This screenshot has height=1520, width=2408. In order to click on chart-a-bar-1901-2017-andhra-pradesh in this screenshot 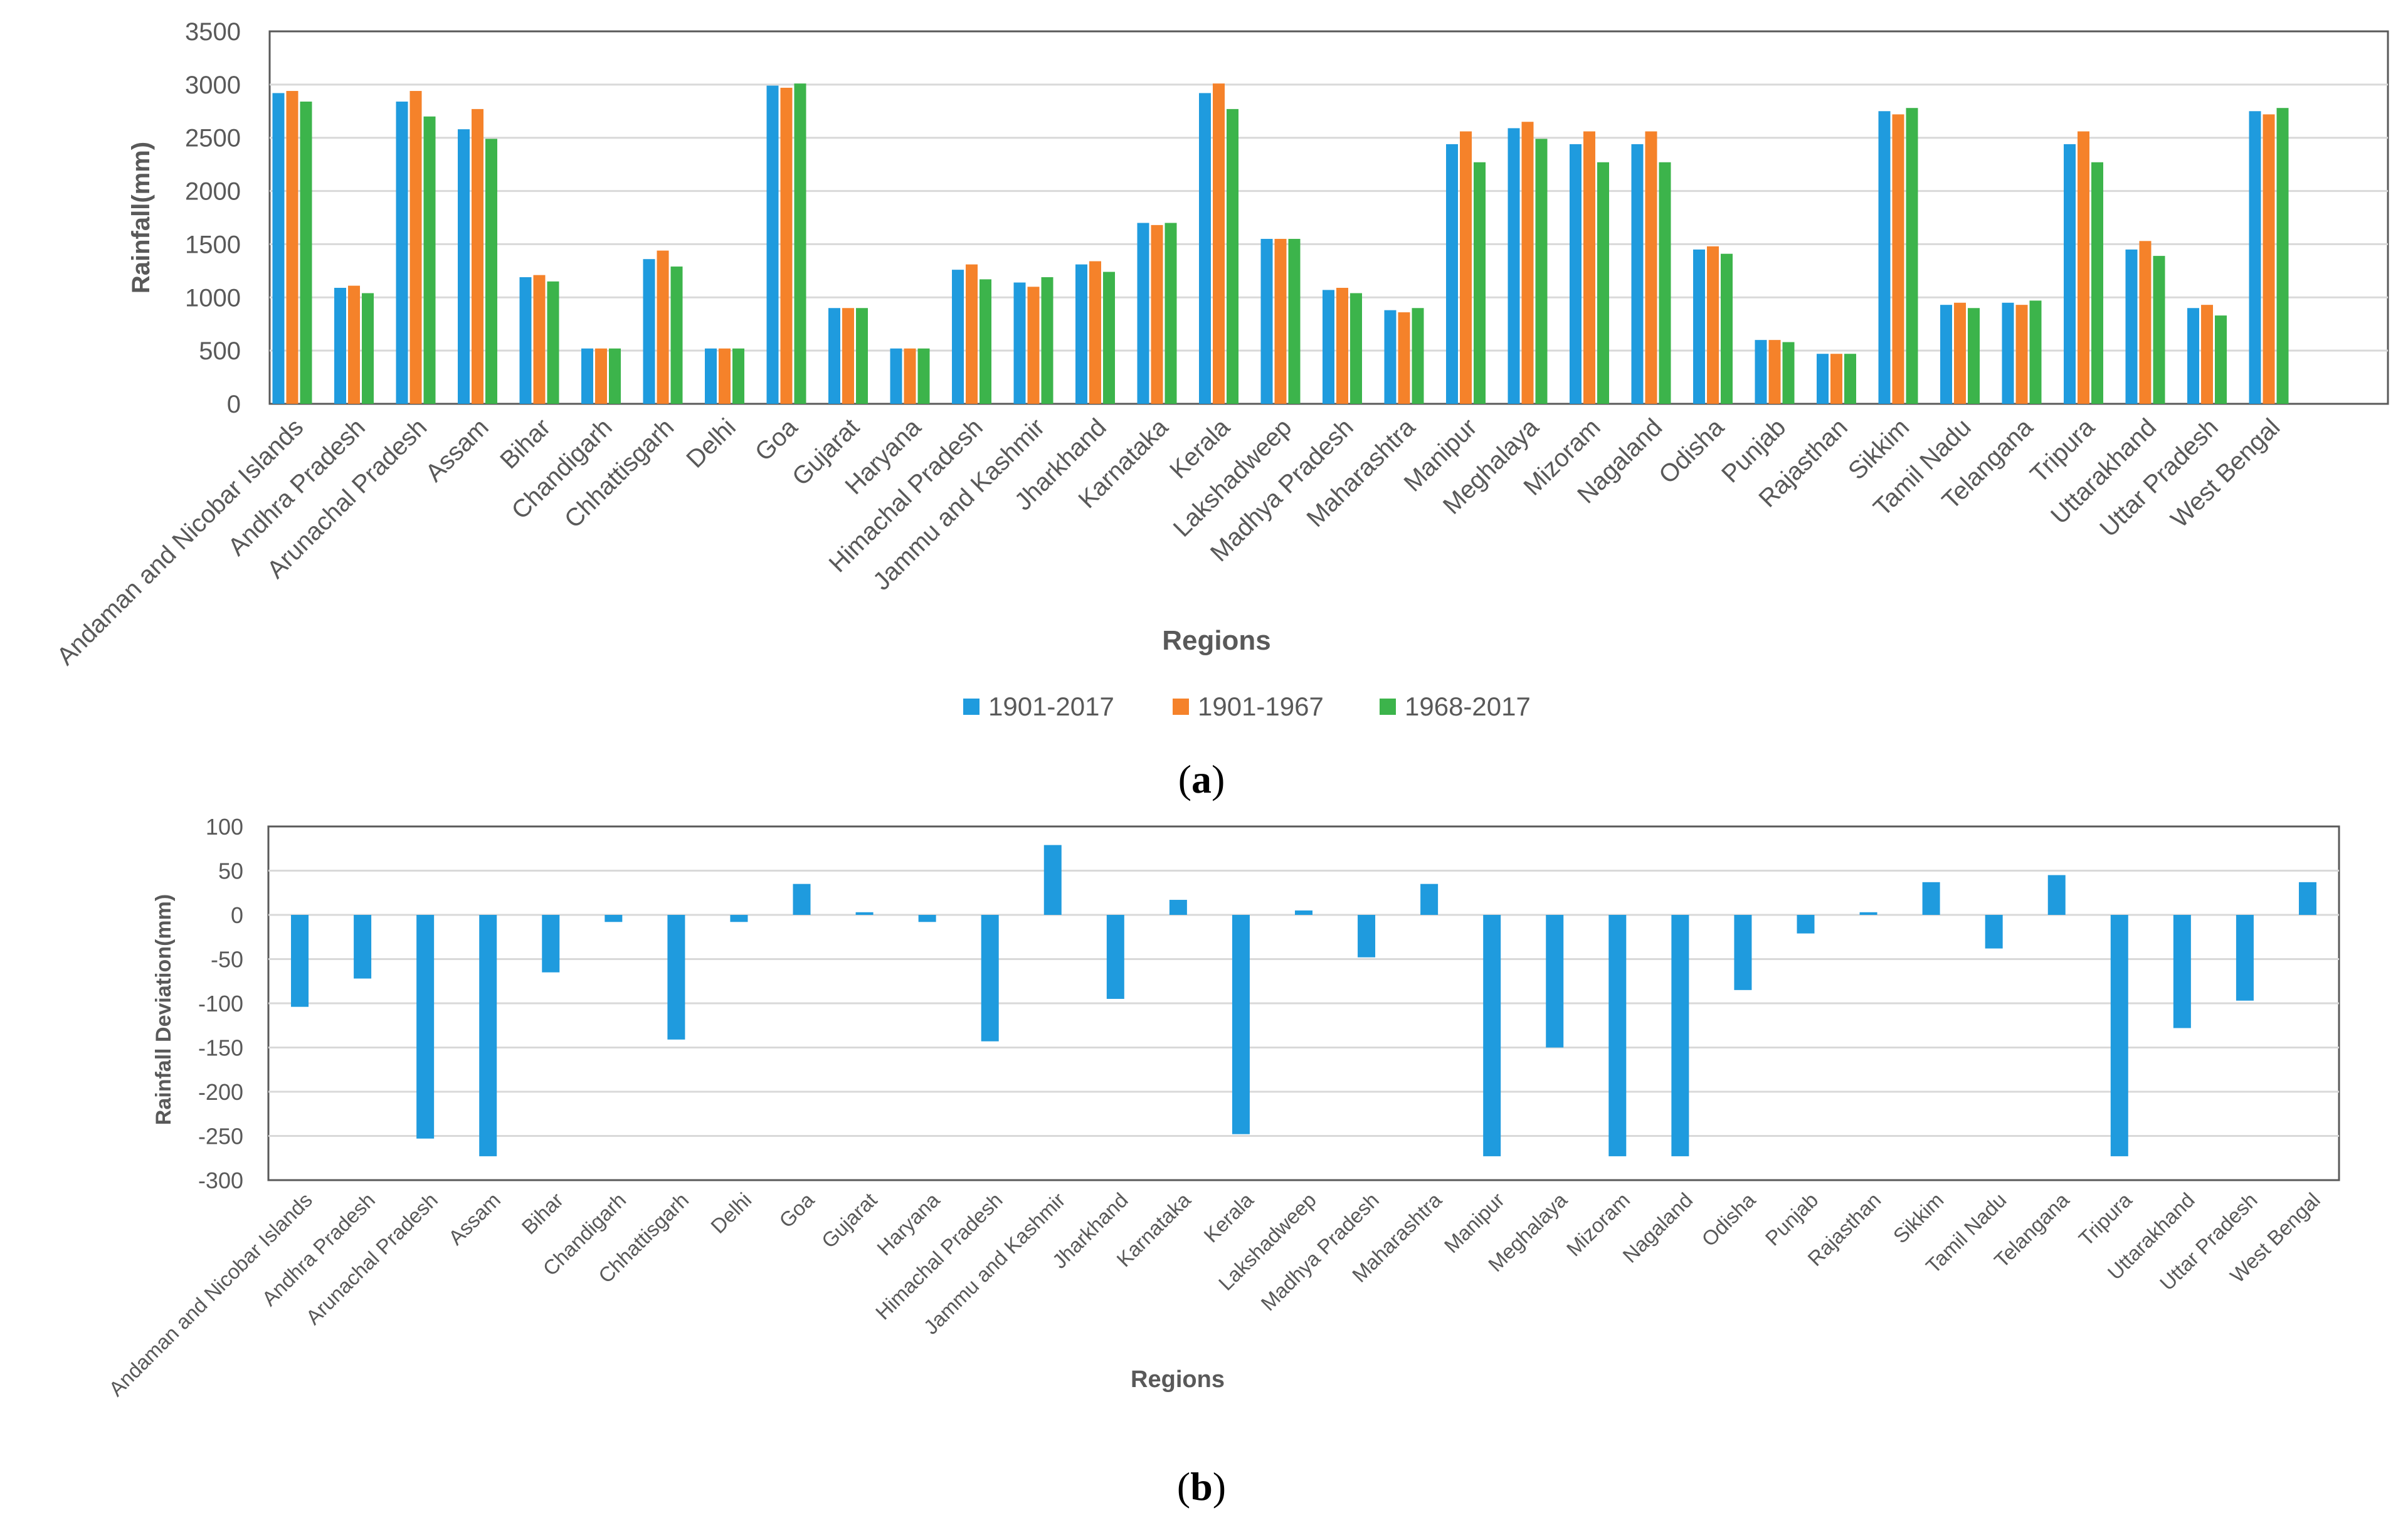, I will do `click(340, 346)`.